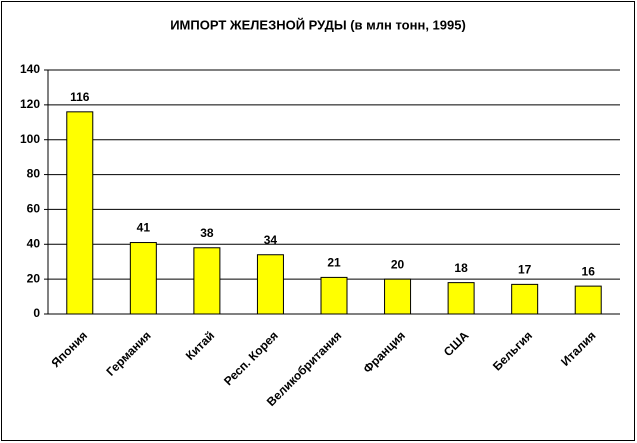  I want to click on y-tick-label: 40, so click(34, 243).